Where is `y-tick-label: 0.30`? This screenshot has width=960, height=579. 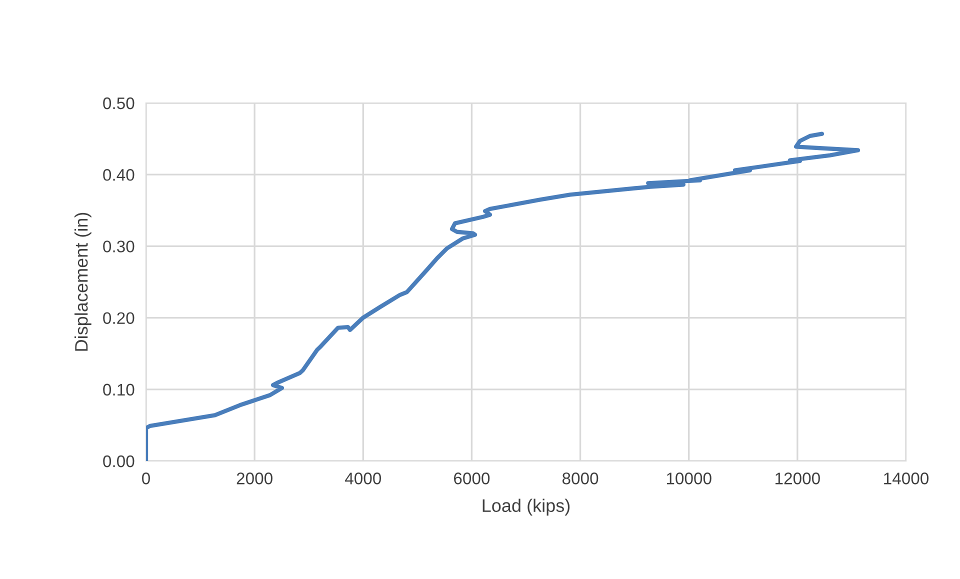
y-tick-label: 0.30 is located at coordinates (118, 246).